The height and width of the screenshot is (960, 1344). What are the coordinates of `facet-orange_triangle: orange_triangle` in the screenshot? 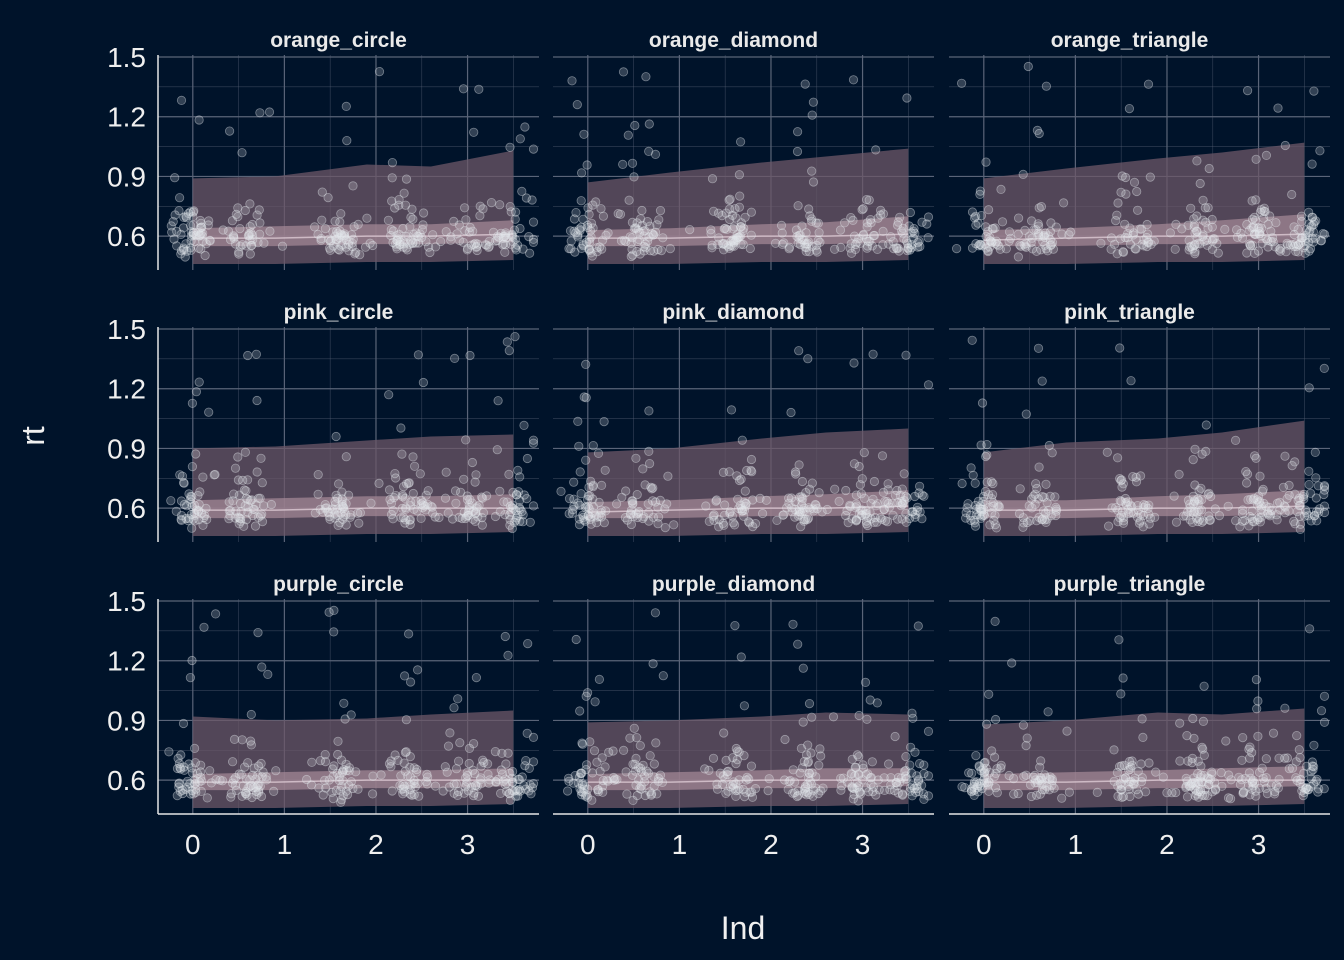 It's located at (1139, 149).